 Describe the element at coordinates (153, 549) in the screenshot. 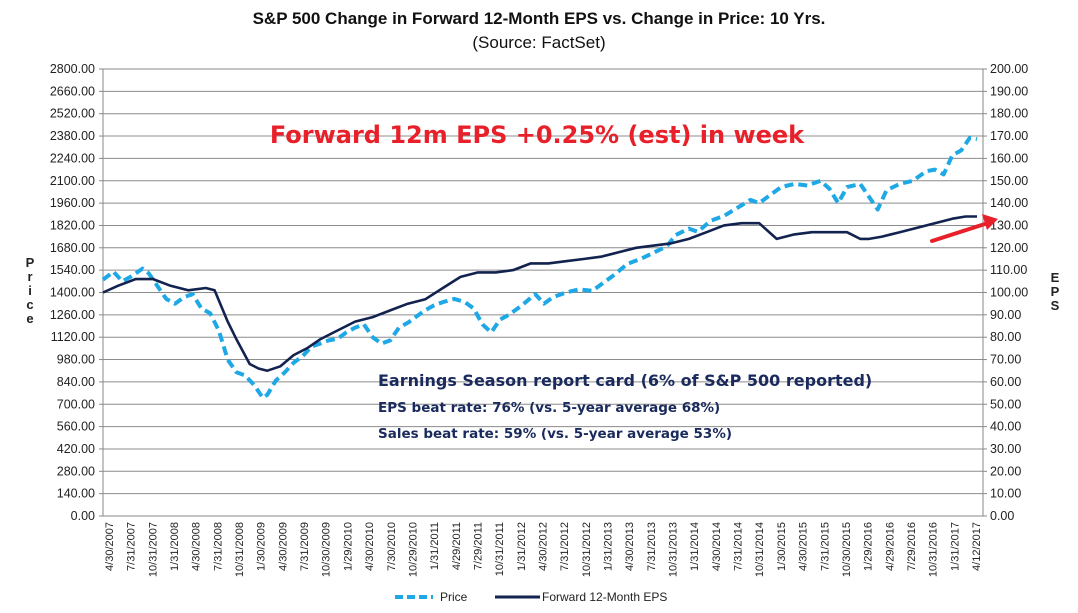

I see `x-tick-label: 10/31/2007` at that location.